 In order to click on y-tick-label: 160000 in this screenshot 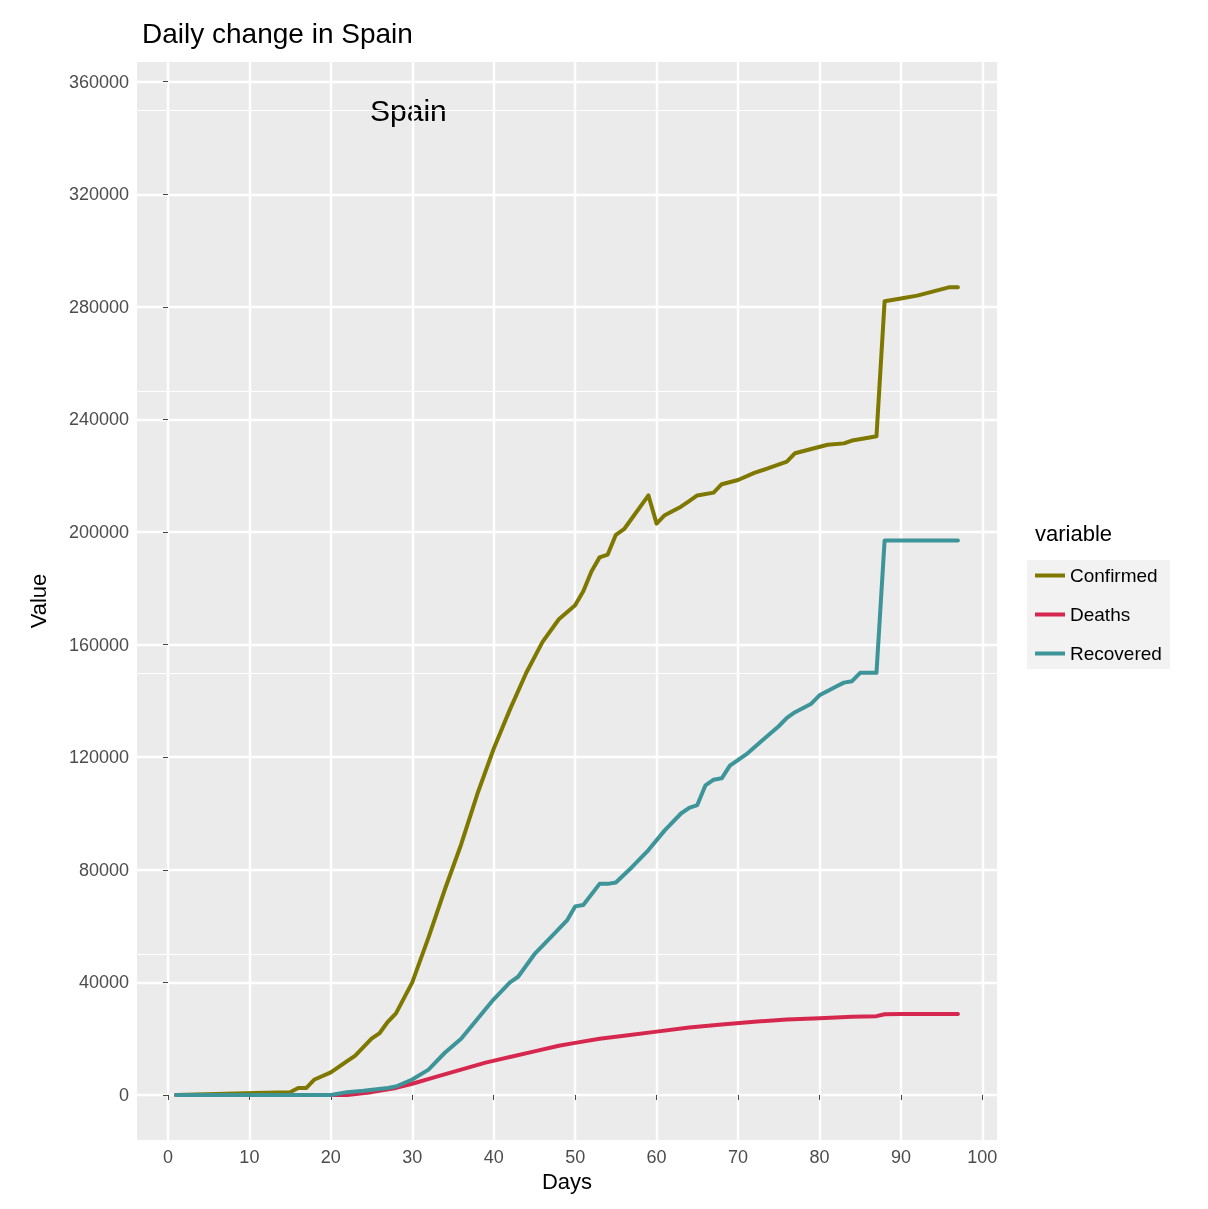, I will do `click(98, 644)`.